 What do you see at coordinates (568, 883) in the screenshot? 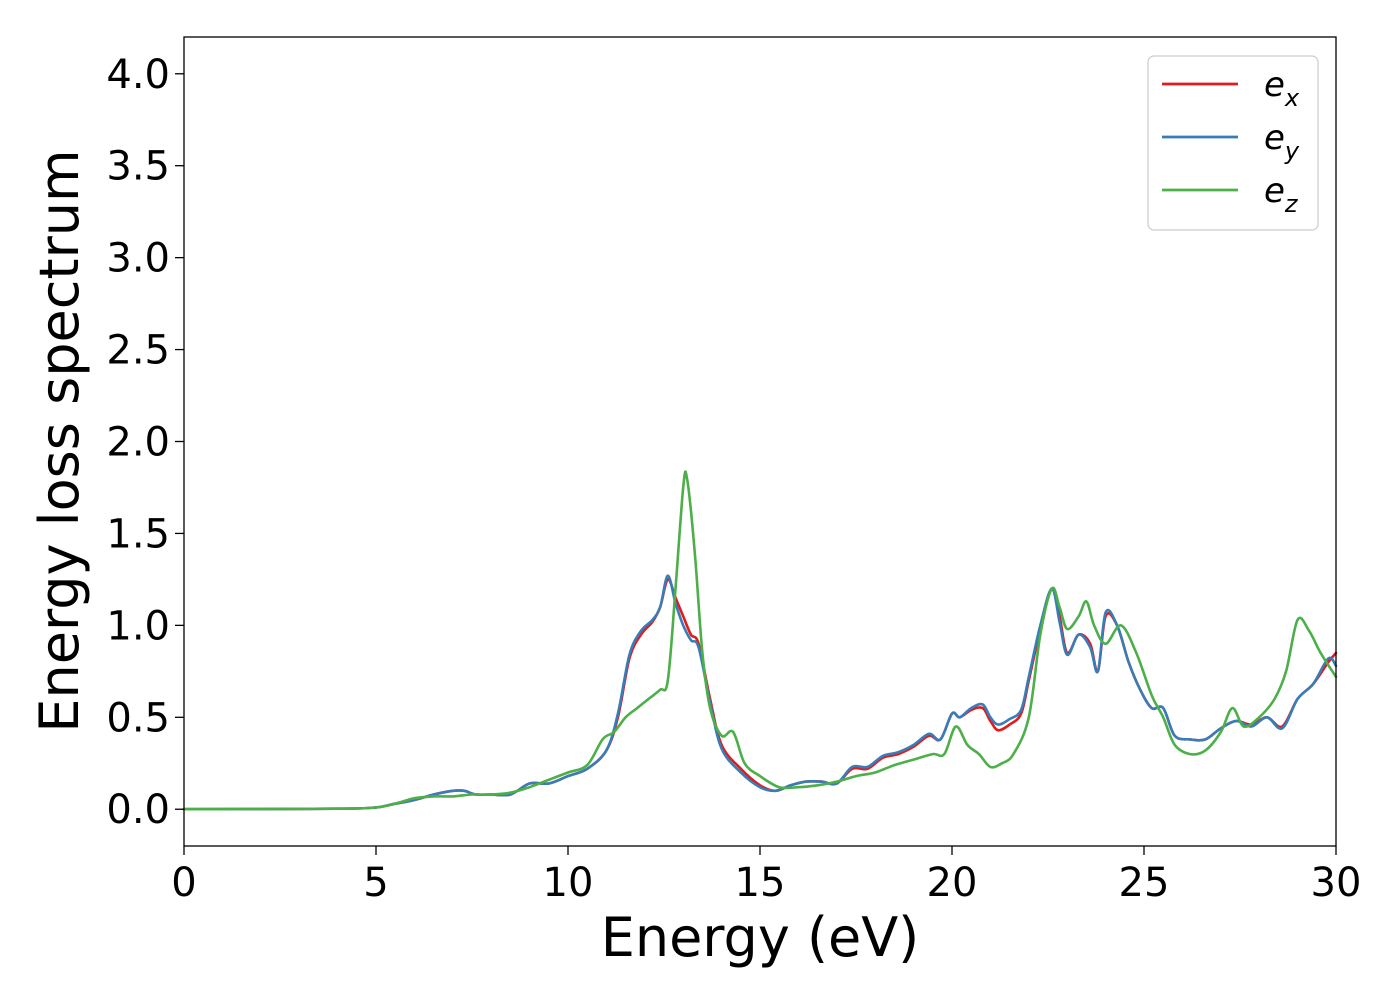
I see `x-tick-label: 10` at bounding box center [568, 883].